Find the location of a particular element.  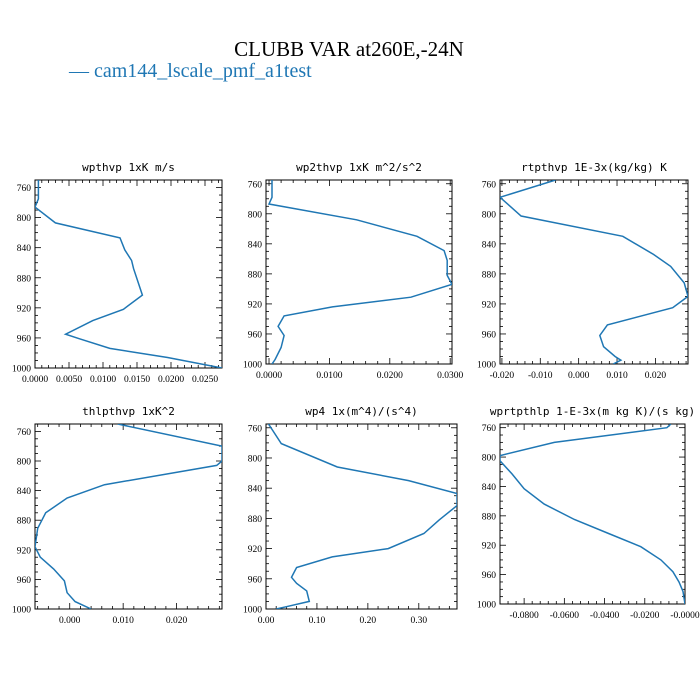

x-tick-label: -0.0600 is located at coordinates (565, 616).